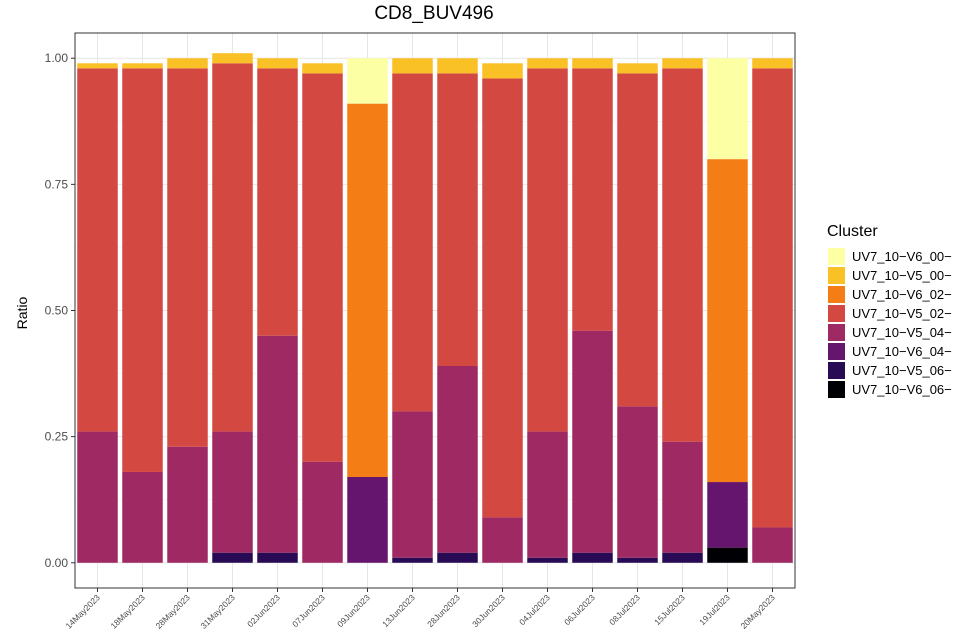 Image resolution: width=962 pixels, height=637 pixels. What do you see at coordinates (757, 611) in the screenshot?
I see `x-tick-label: 20May2023` at bounding box center [757, 611].